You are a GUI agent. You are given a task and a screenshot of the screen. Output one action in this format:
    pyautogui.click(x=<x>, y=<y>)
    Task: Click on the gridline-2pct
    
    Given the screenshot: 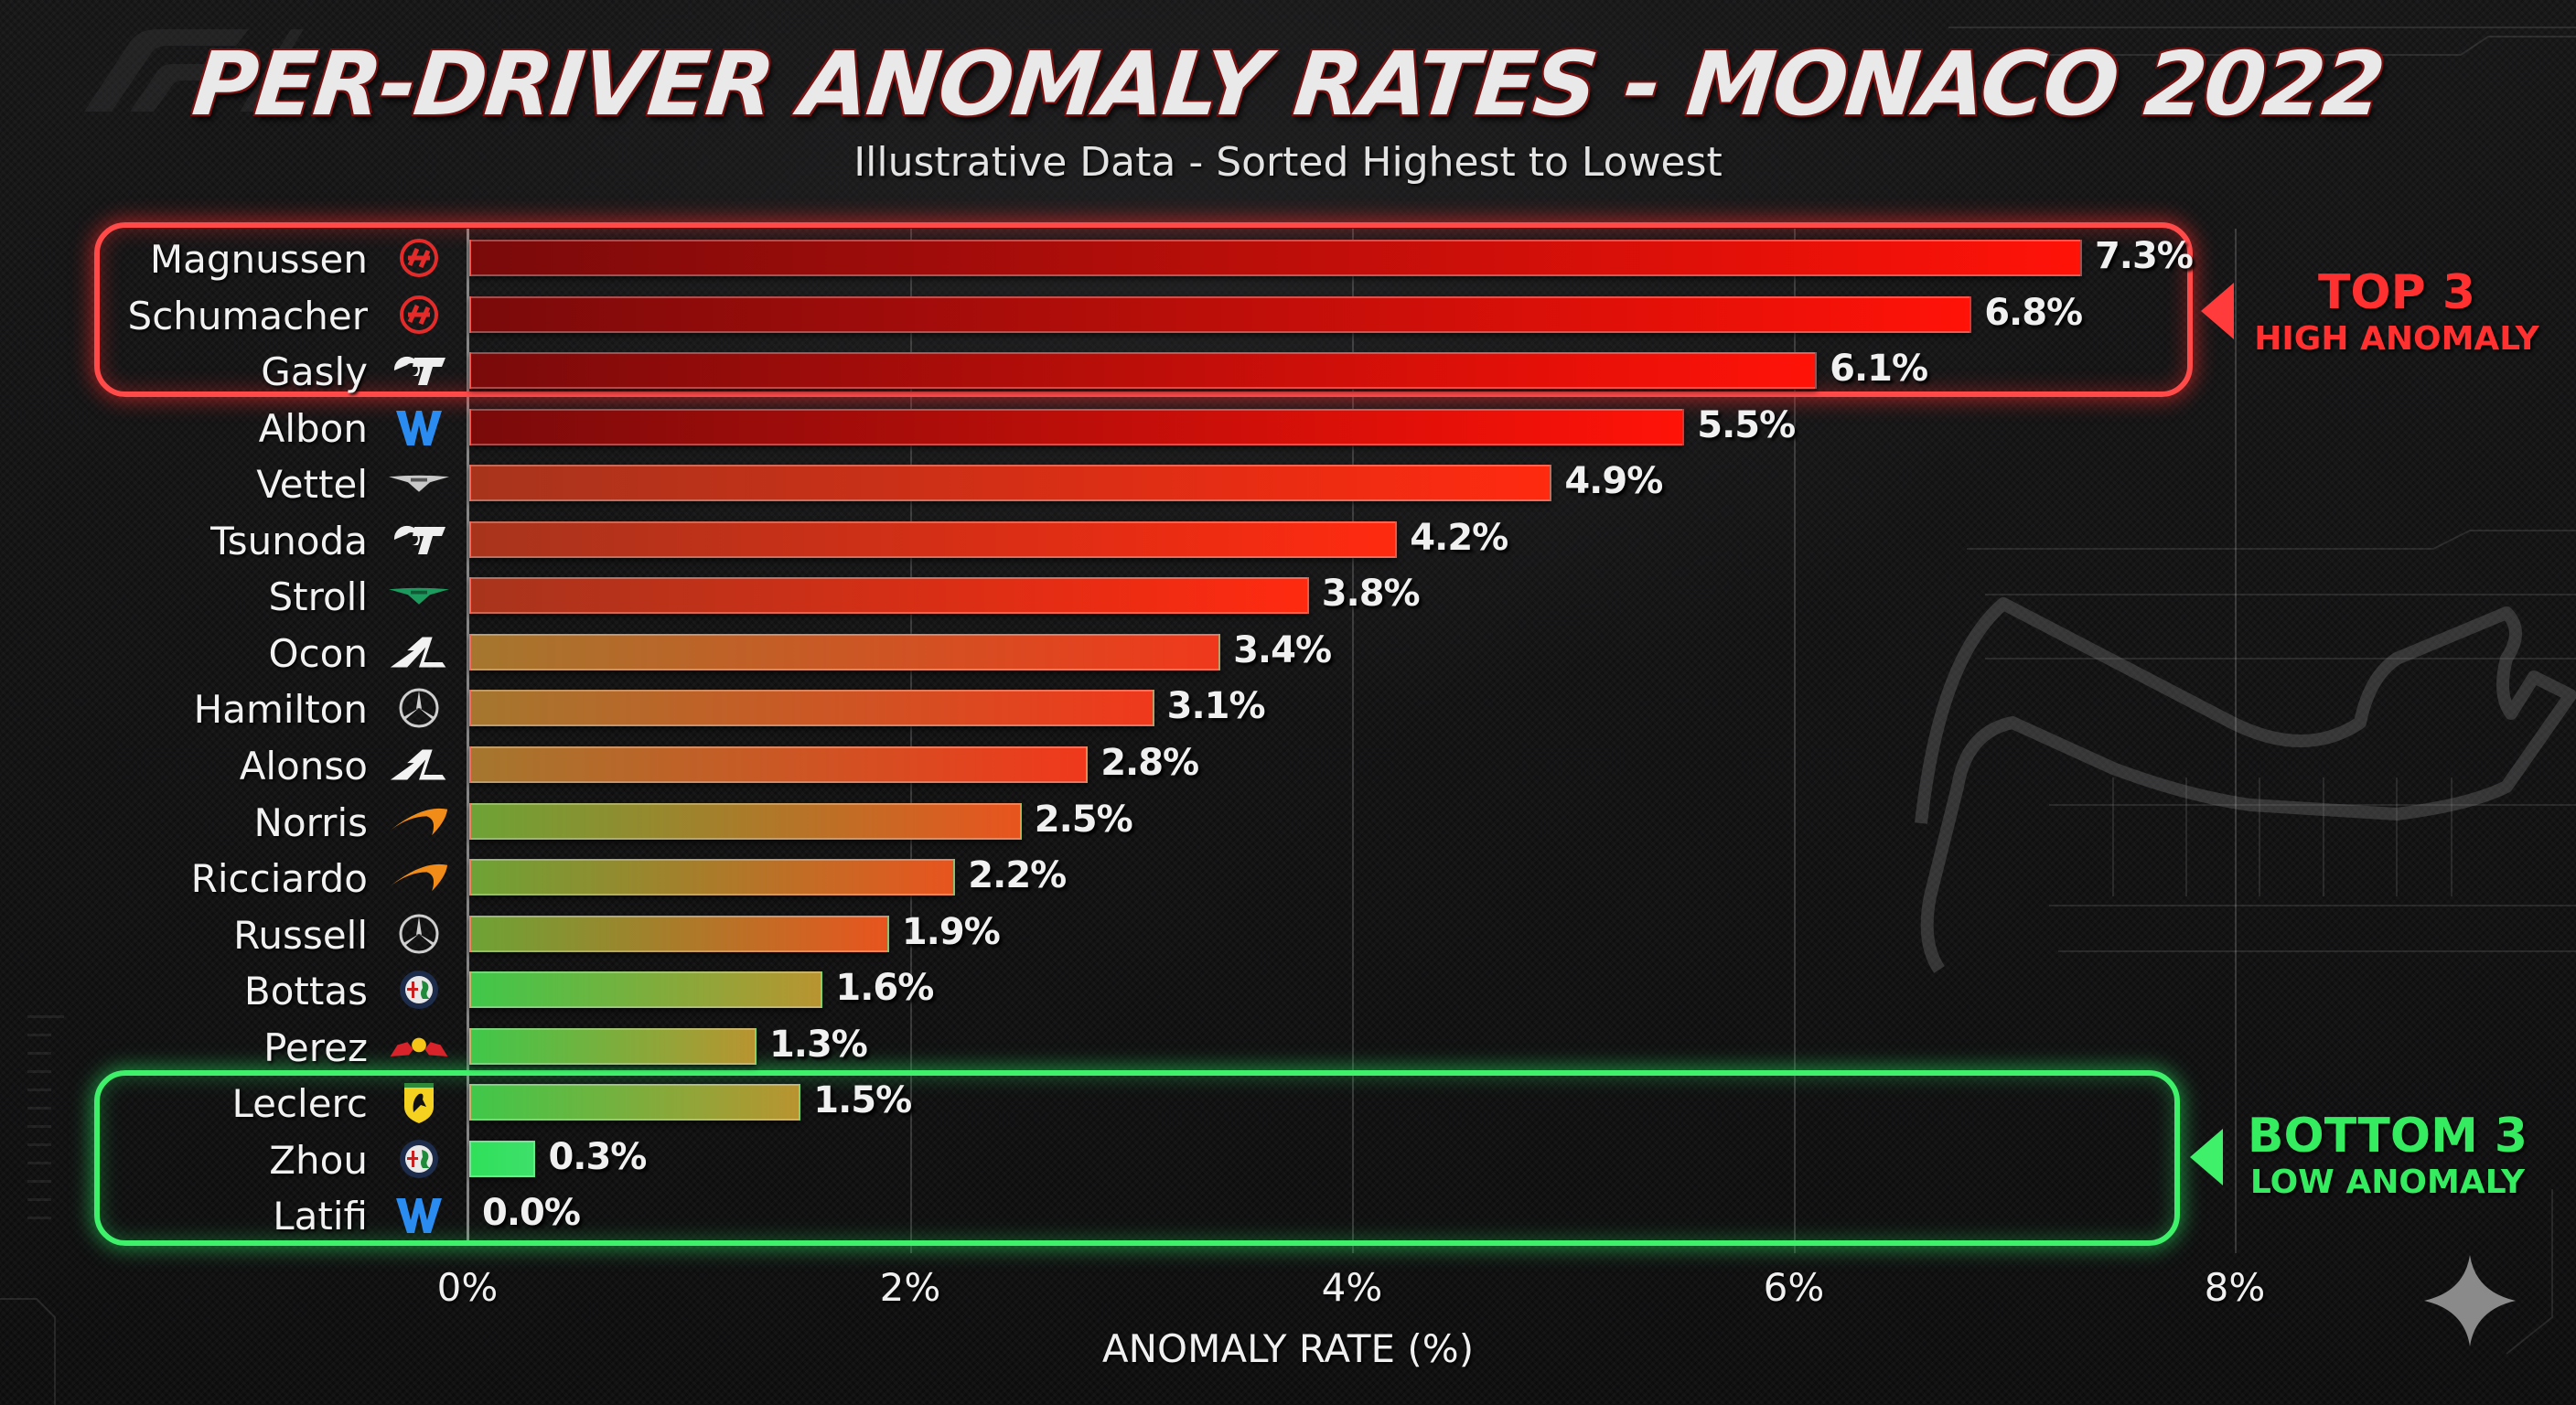 What is the action you would take?
    pyautogui.click(x=911, y=741)
    